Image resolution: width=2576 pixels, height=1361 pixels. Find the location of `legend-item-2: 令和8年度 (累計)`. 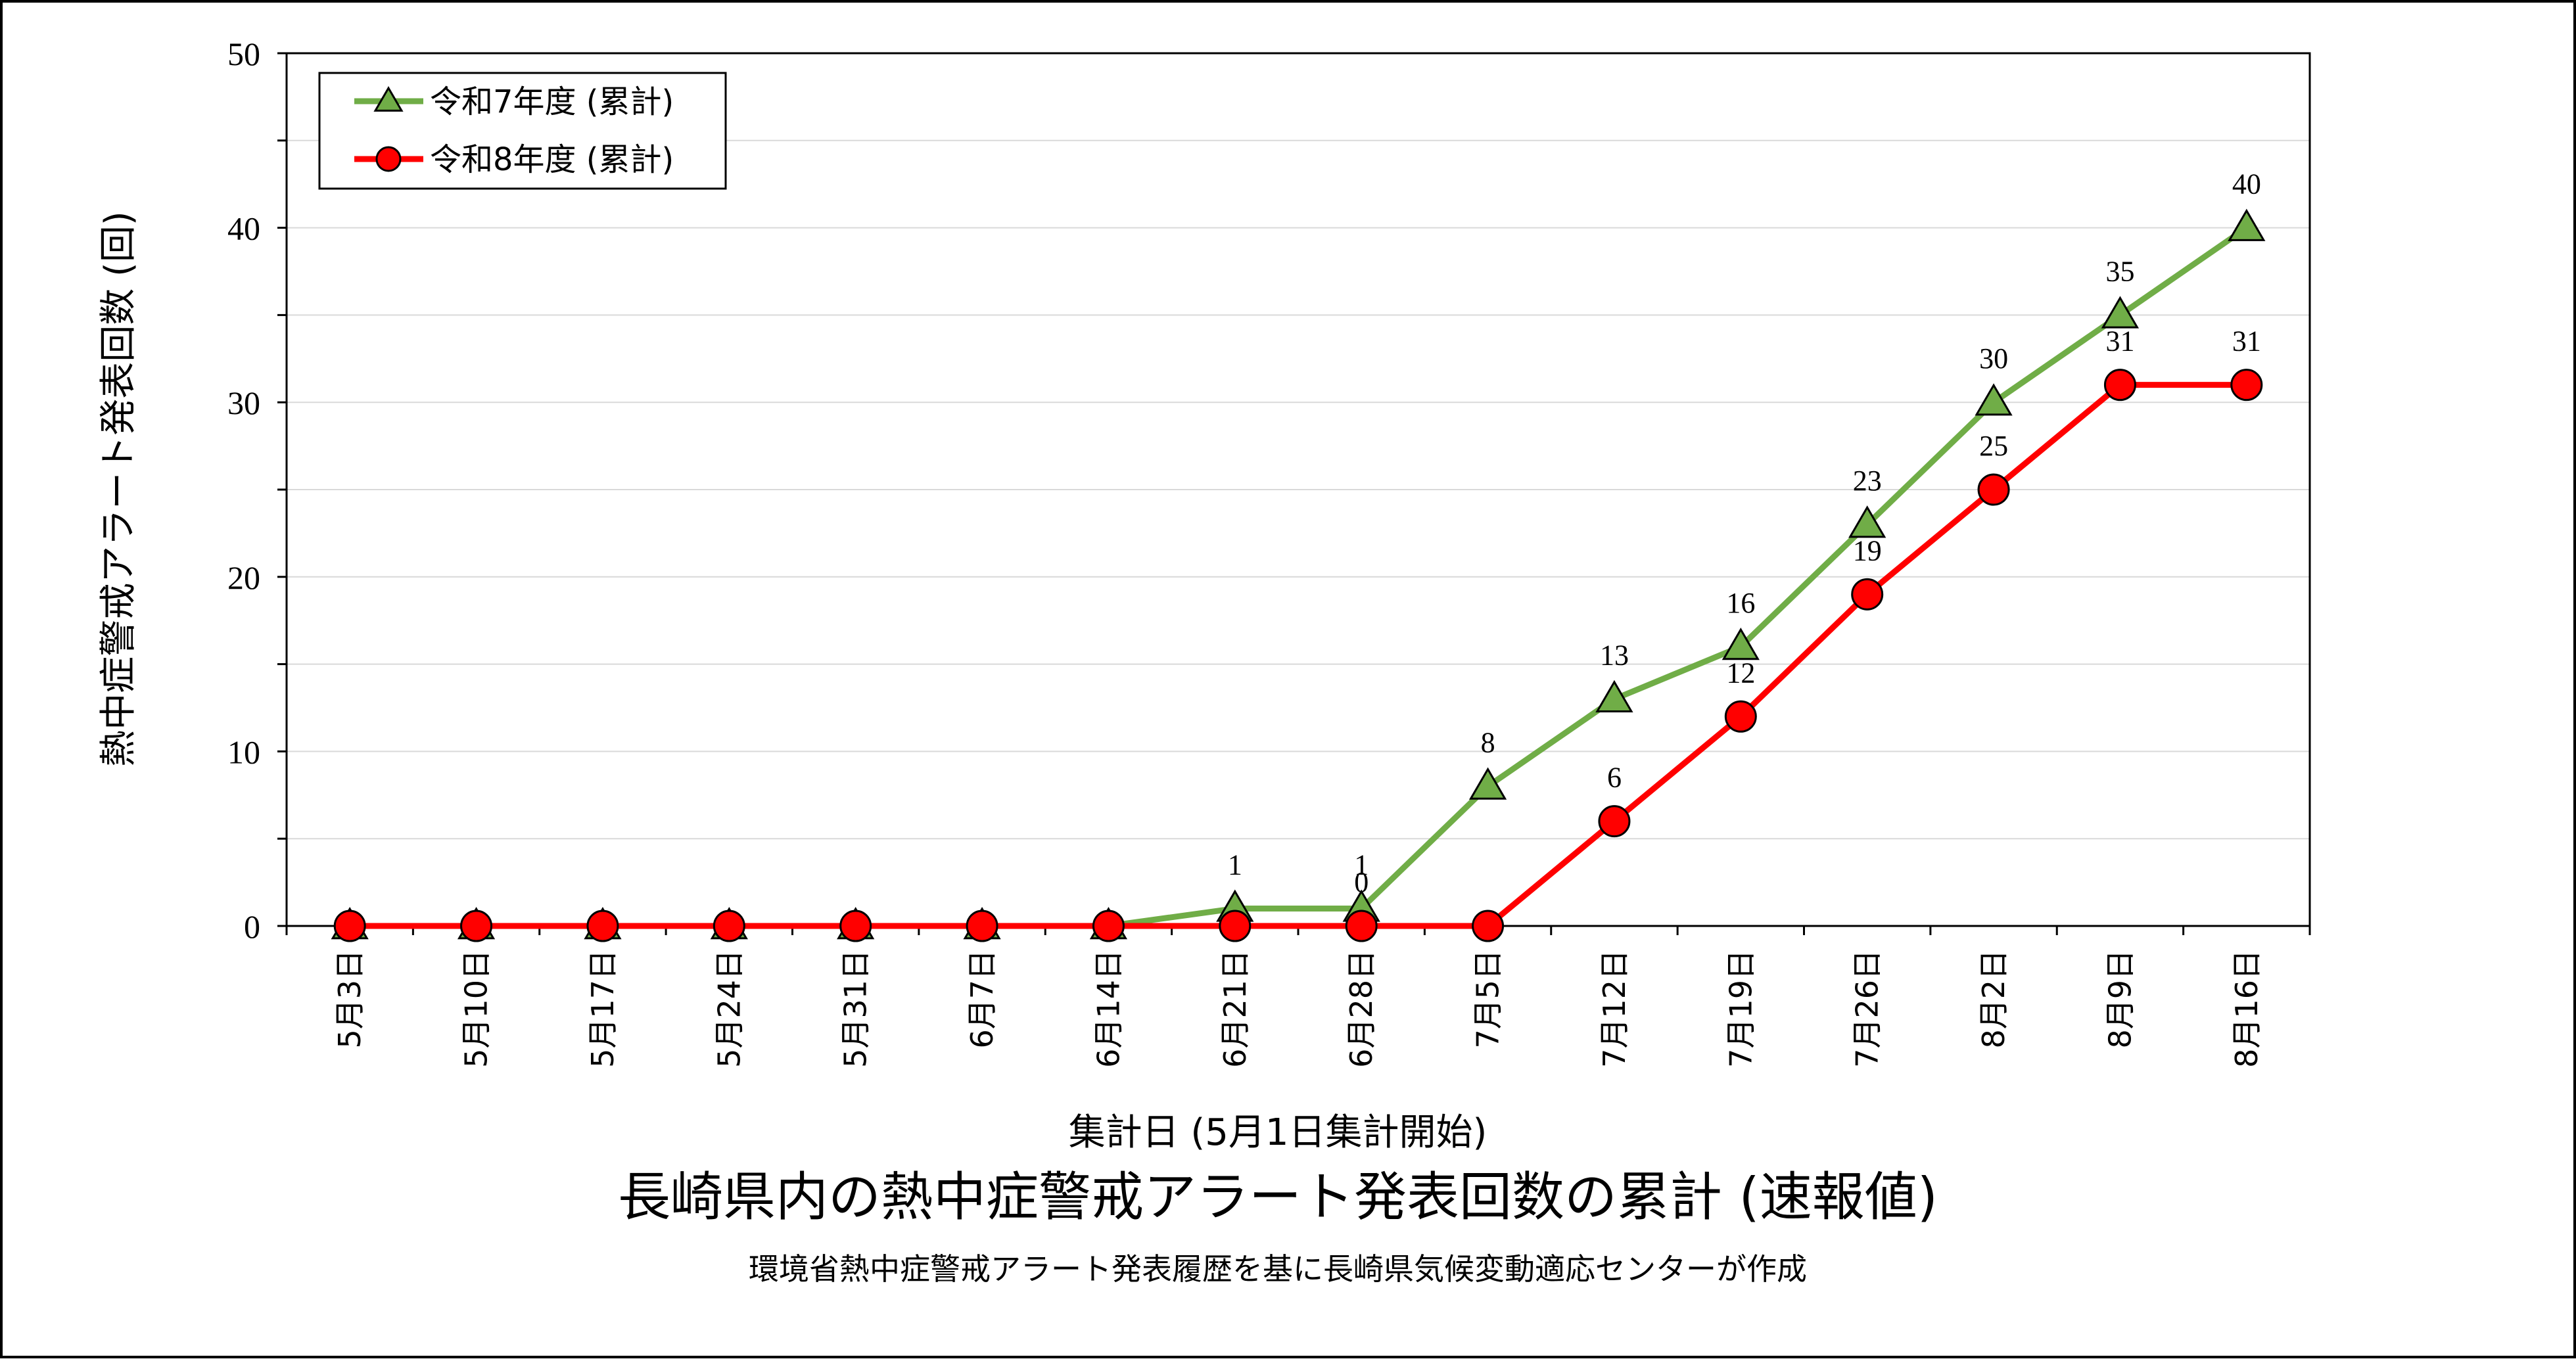

legend-item-2: 令和8年度 (累計) is located at coordinates (514, 159).